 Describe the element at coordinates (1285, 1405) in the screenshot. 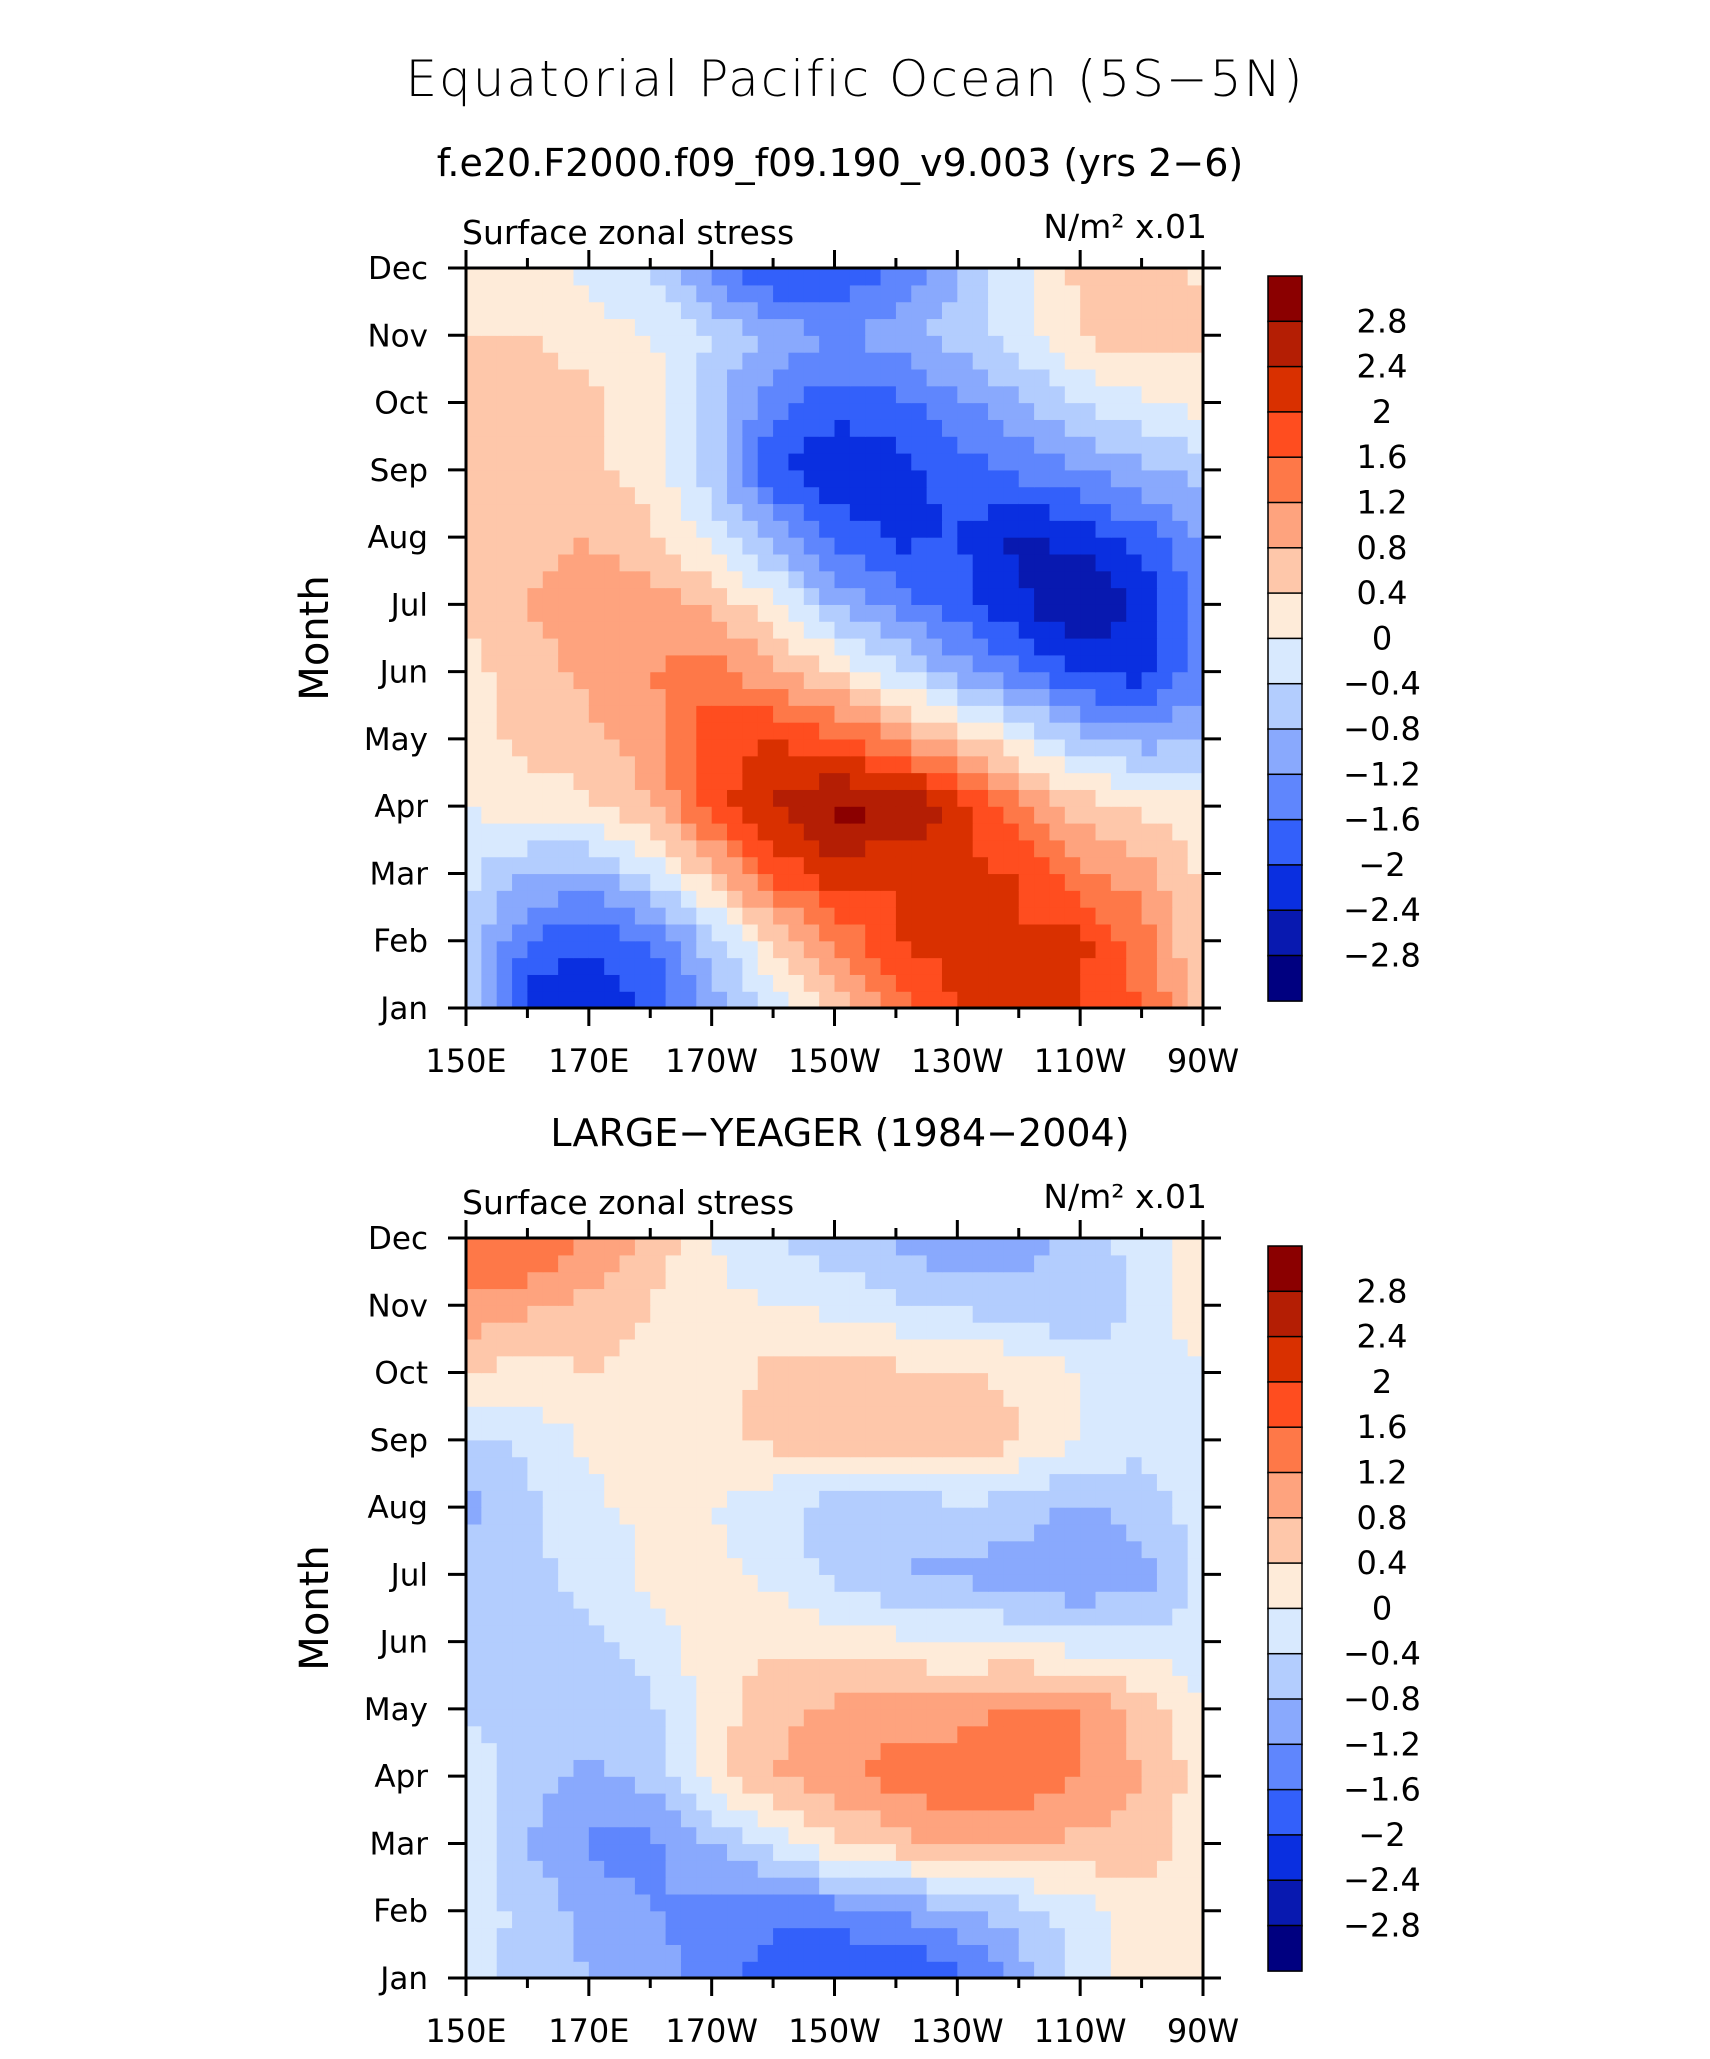

I see `colorbar-swatch` at that location.